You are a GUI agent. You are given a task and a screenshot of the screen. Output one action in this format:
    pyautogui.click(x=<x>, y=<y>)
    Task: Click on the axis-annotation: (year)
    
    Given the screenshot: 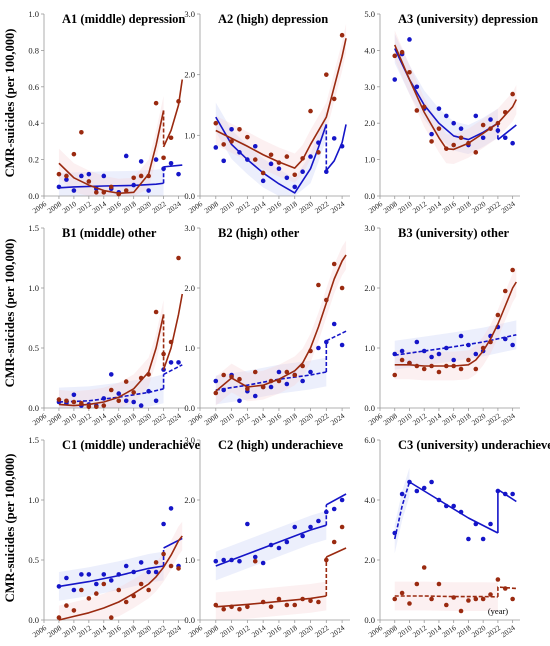 What is the action you would take?
    pyautogui.click(x=498, y=611)
    